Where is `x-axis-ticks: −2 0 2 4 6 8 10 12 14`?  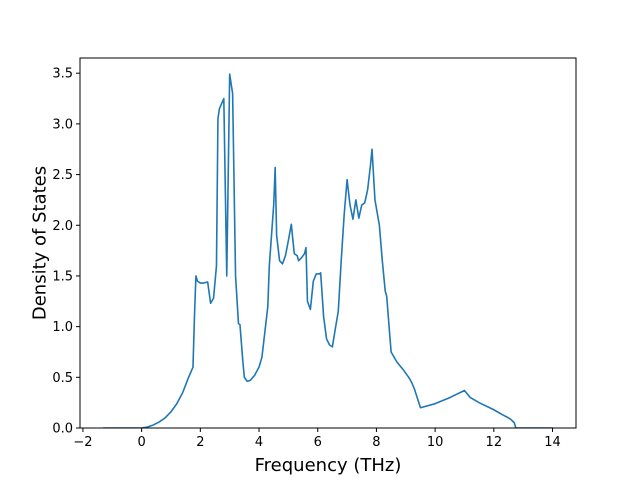 x-axis-ticks: −2 0 2 4 6 8 10 12 14 is located at coordinates (317, 439).